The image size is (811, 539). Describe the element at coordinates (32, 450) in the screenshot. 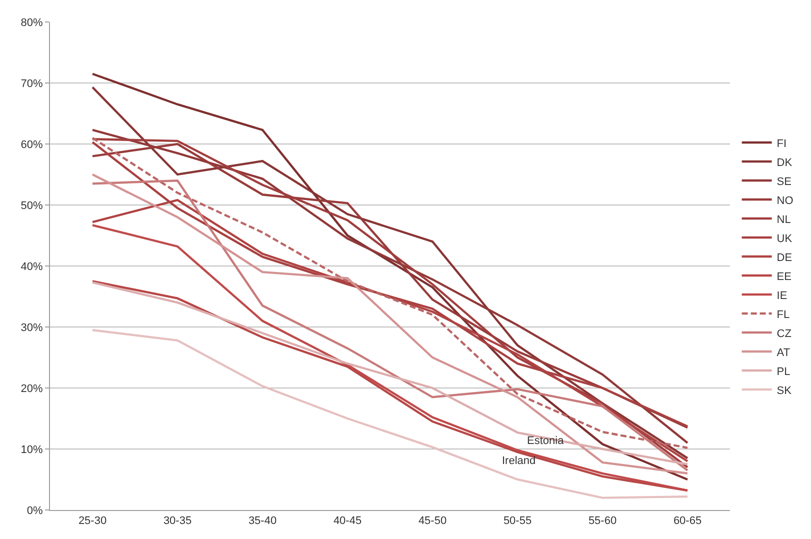

I see `y-tick-label: 10%` at that location.